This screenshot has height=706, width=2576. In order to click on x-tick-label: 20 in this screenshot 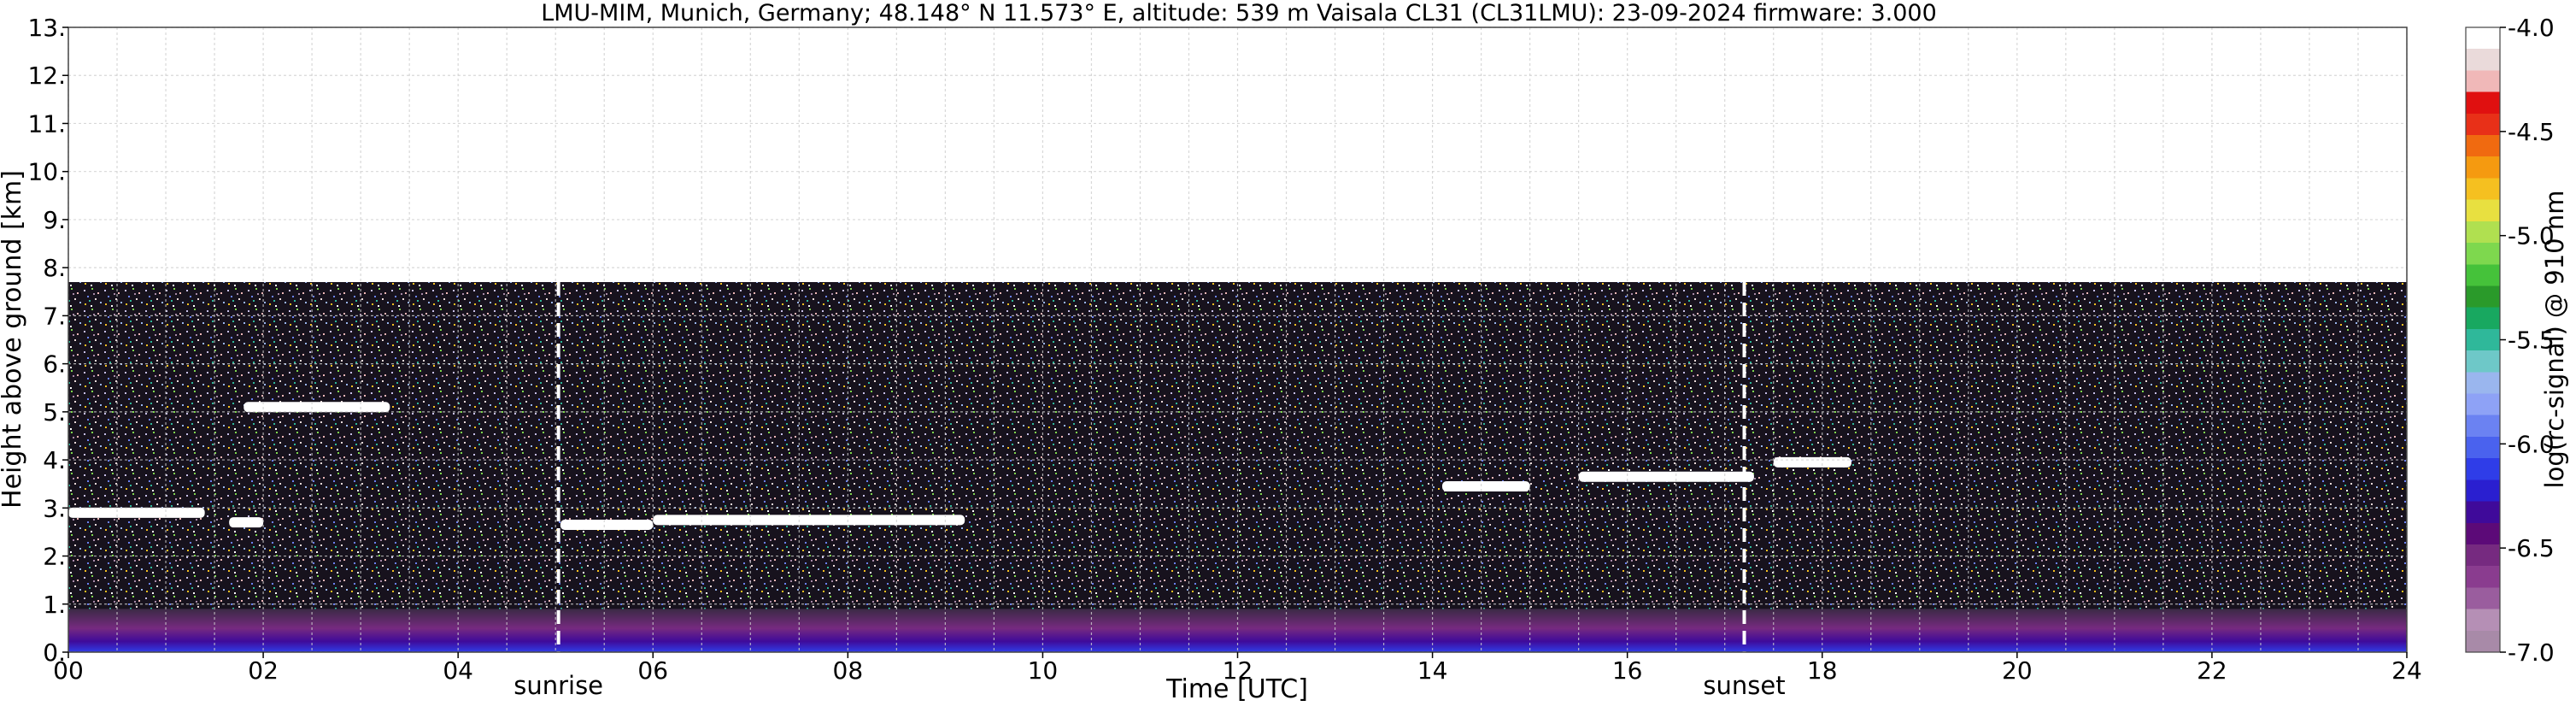, I will do `click(2017, 670)`.